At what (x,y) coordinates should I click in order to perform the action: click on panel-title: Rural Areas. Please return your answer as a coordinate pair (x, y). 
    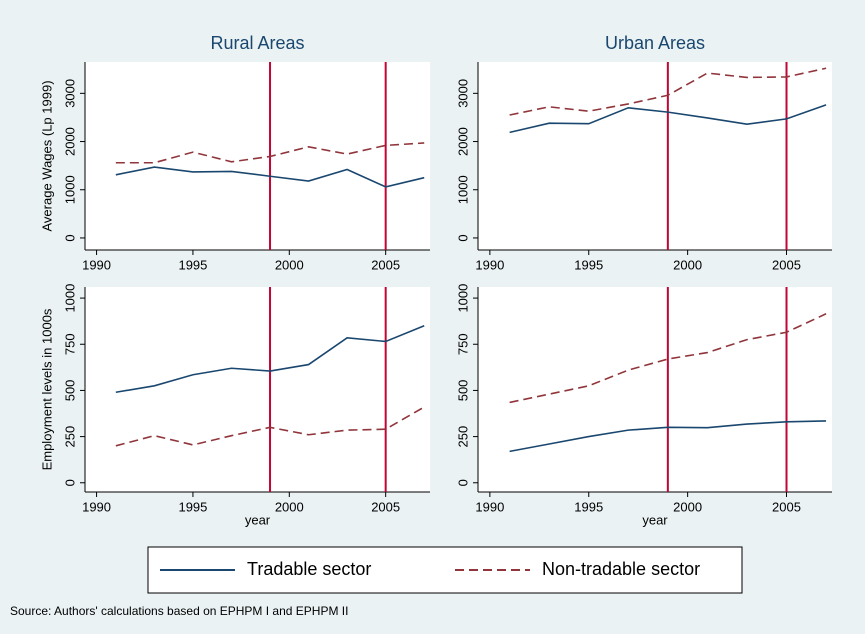
    Looking at the image, I should click on (257, 43).